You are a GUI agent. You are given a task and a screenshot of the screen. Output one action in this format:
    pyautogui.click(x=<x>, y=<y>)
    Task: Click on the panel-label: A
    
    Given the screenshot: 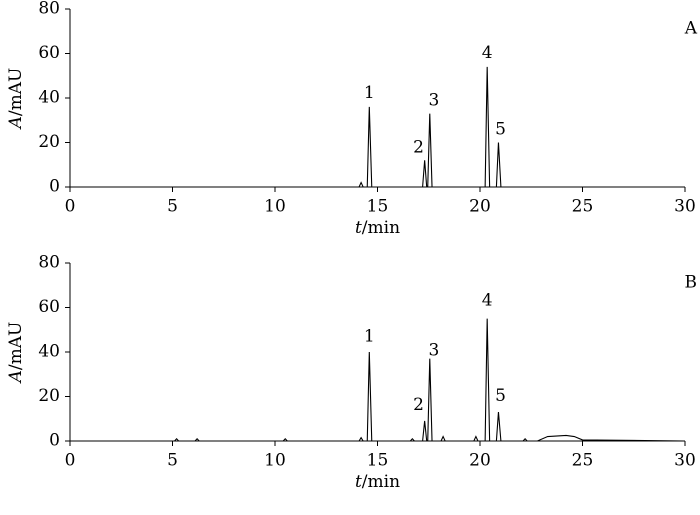 What is the action you would take?
    pyautogui.click(x=691, y=29)
    